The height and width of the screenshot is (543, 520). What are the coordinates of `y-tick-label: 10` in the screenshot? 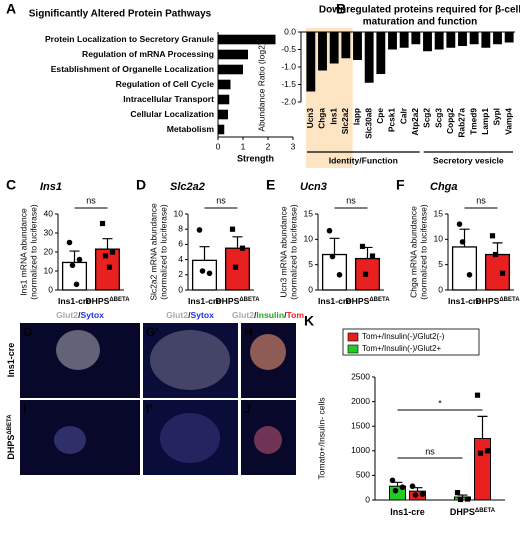 It's located at (179, 213).